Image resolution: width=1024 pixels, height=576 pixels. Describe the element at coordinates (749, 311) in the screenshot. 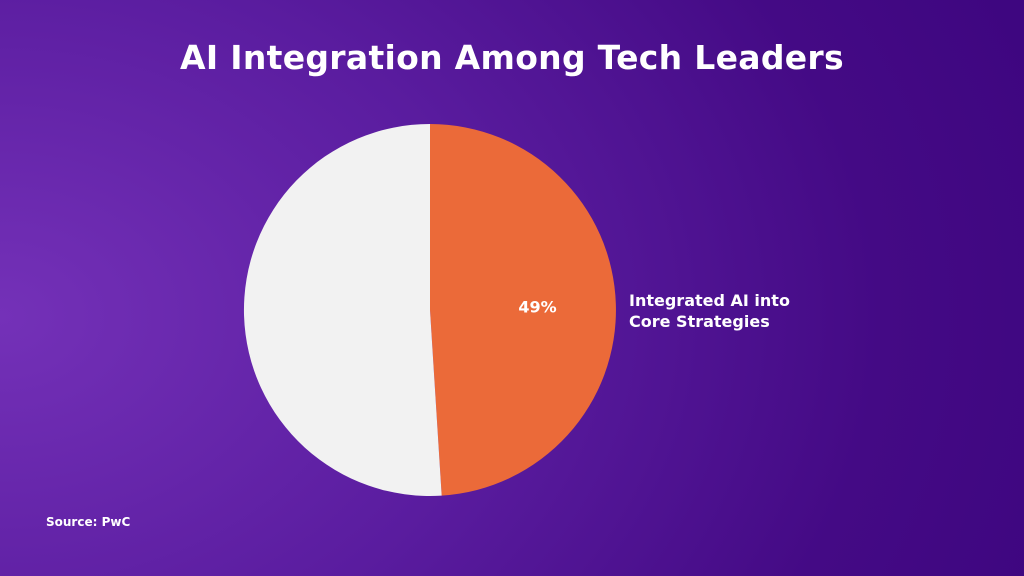

I see `slice-label-integrated: Integrated AI into Core Strategies` at that location.